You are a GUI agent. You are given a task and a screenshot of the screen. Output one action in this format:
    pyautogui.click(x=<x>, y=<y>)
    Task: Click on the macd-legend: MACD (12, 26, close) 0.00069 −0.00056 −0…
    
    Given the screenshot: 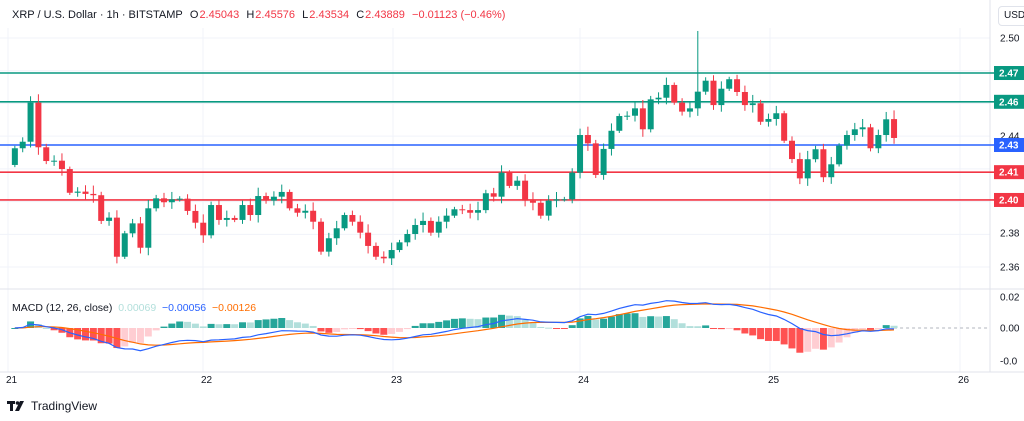 What is the action you would take?
    pyautogui.click(x=134, y=308)
    